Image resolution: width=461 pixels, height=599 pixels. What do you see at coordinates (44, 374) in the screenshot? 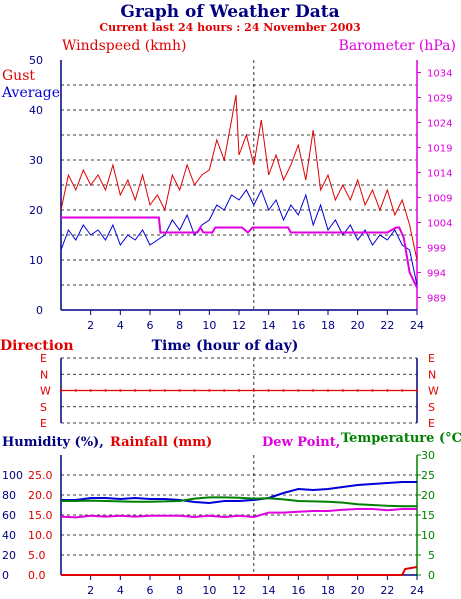
I see `direction-left-label: N` at bounding box center [44, 374].